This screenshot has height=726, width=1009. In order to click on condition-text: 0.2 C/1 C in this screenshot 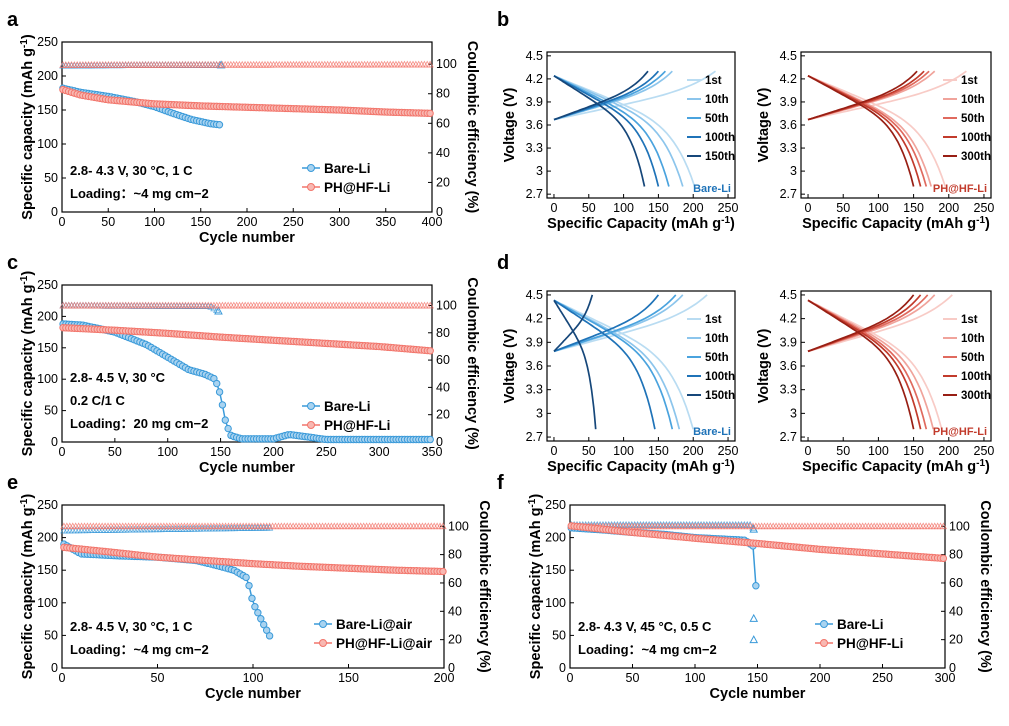, I will do `click(98, 400)`.